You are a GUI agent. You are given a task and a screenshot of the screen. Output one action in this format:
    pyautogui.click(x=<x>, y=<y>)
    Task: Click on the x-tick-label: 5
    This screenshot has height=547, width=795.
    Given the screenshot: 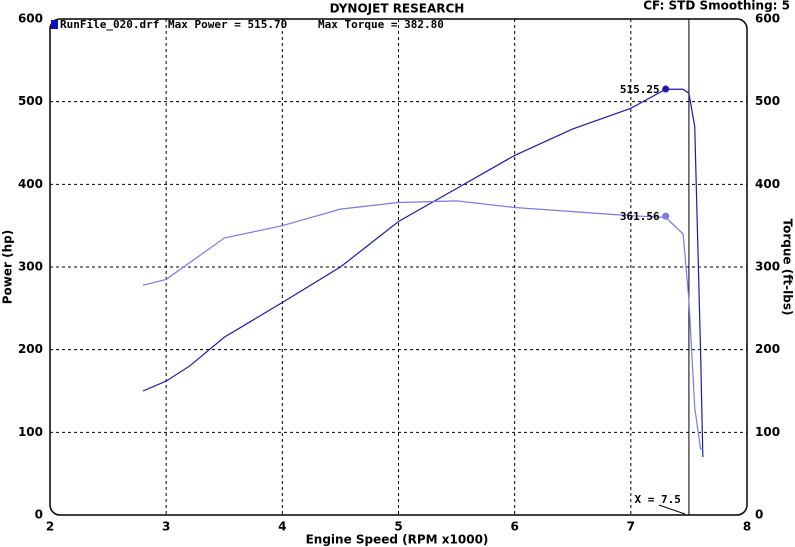 What is the action you would take?
    pyautogui.click(x=398, y=527)
    